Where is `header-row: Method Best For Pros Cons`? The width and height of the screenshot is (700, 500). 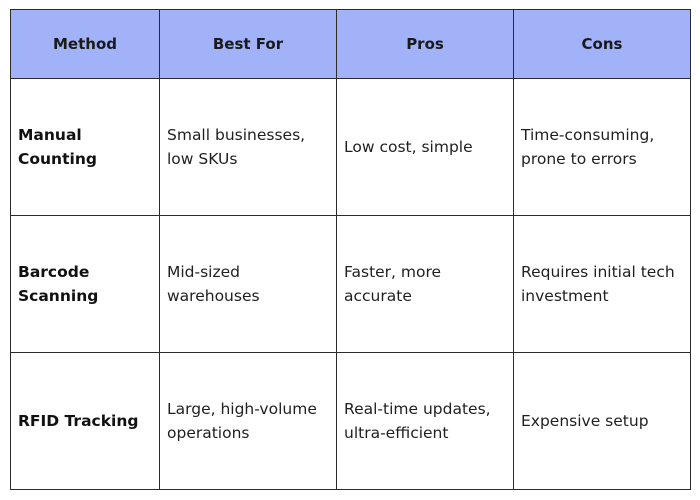
header-row: Method Best For Pros Cons is located at coordinates (350, 44).